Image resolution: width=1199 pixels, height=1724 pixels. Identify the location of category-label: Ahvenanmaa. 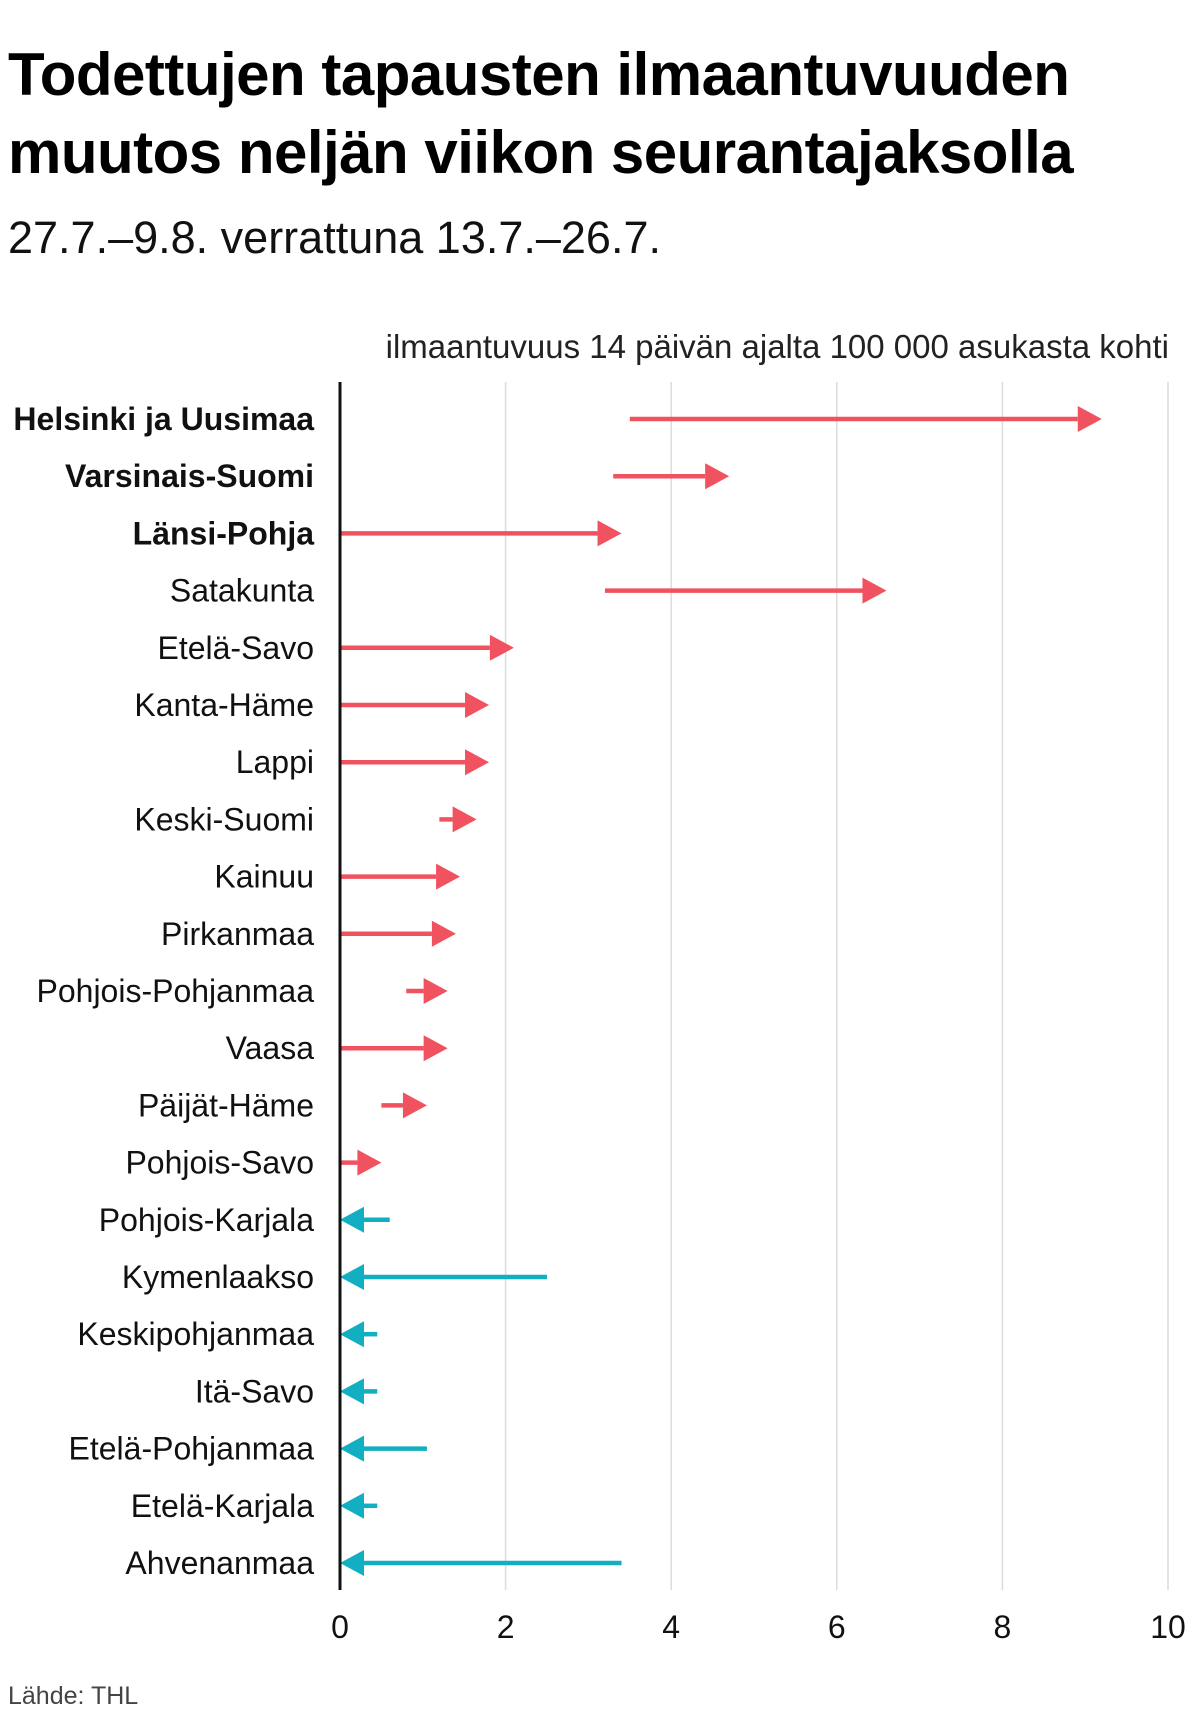
(219, 1563).